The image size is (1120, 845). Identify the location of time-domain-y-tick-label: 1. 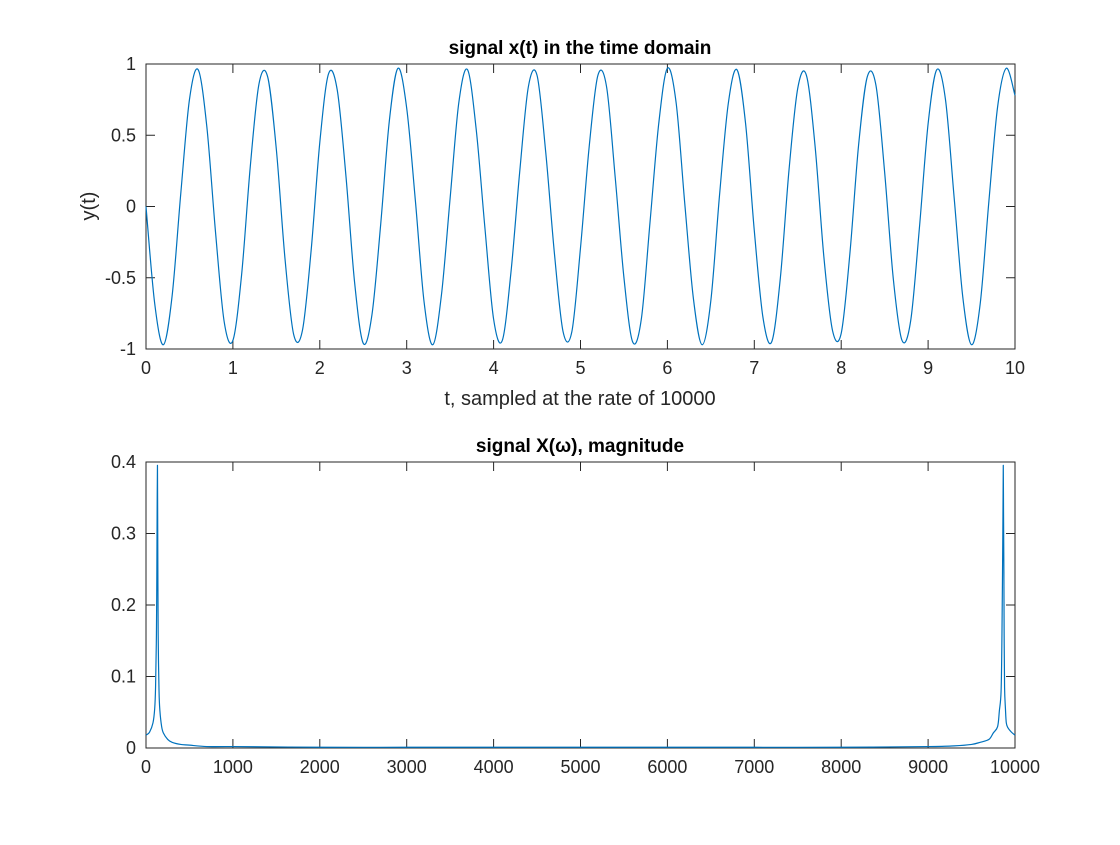
(131, 64).